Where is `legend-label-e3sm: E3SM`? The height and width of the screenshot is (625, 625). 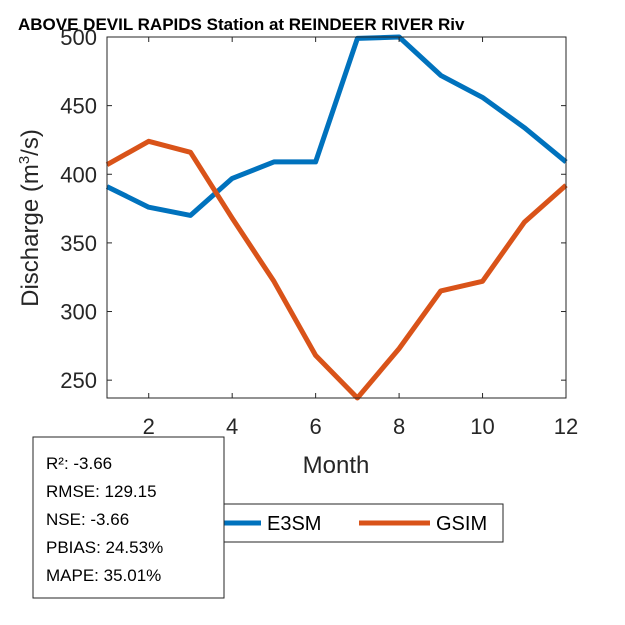 legend-label-e3sm: E3SM is located at coordinates (294, 524).